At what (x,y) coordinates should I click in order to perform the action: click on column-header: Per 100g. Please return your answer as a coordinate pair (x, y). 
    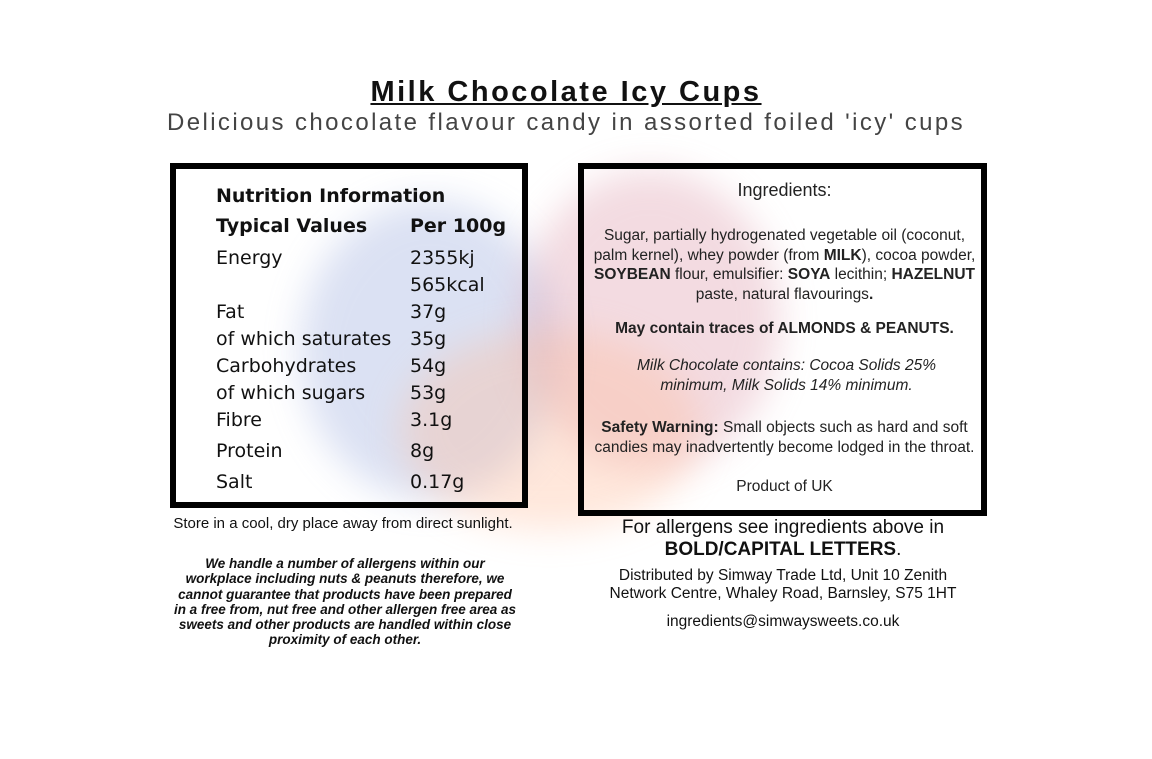
    Looking at the image, I should click on (458, 226).